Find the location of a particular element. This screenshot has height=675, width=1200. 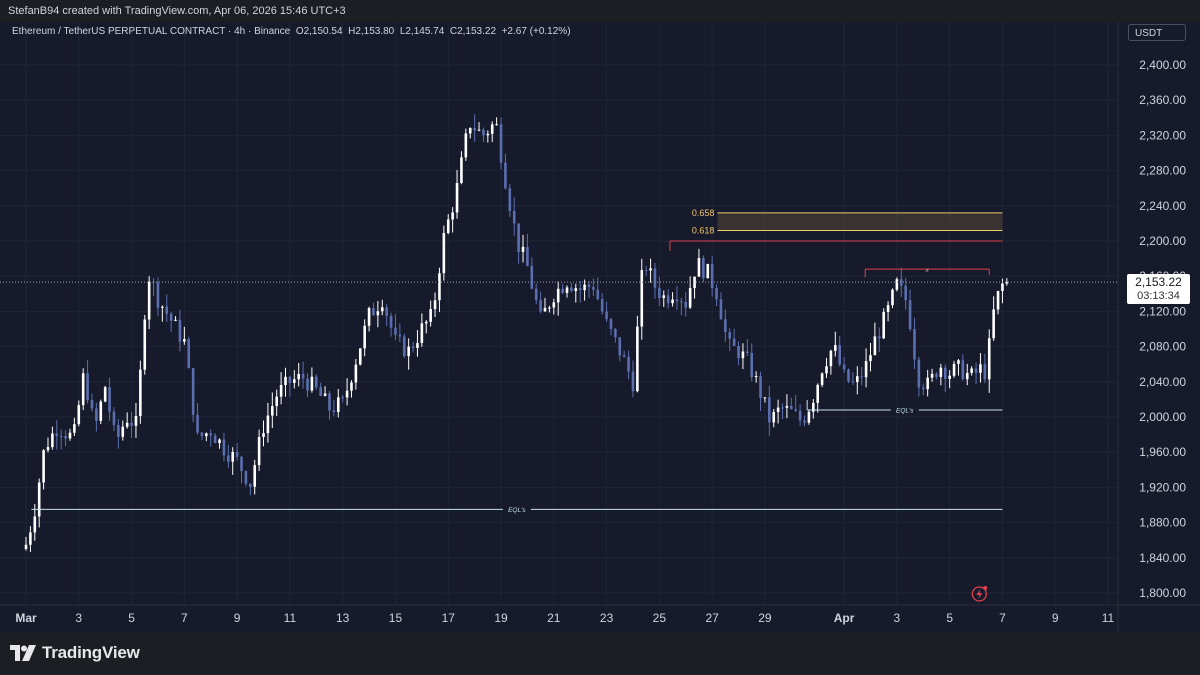

tradingview-logo-icon is located at coordinates (23, 653).